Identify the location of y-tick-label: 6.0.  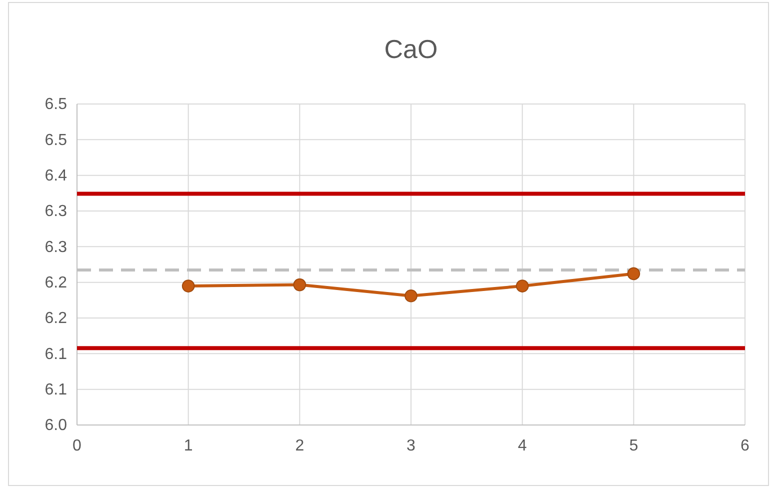
(56, 425).